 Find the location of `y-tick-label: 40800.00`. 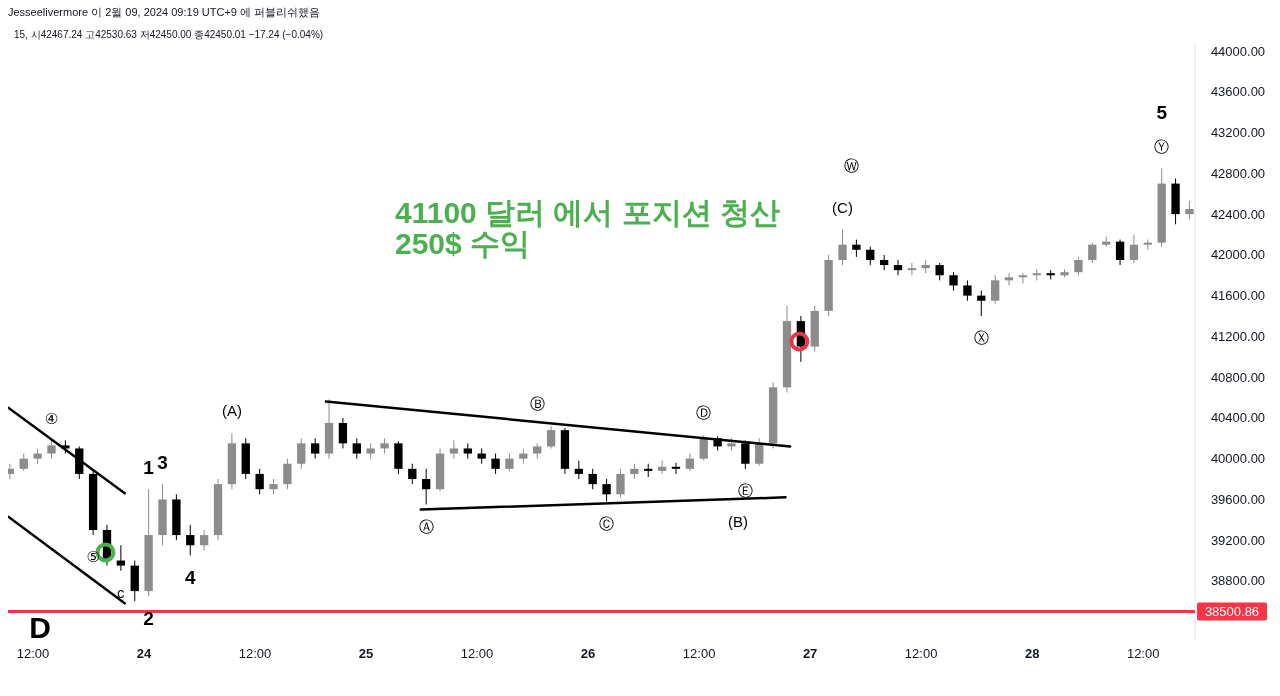

y-tick-label: 40800.00 is located at coordinates (1238, 377).